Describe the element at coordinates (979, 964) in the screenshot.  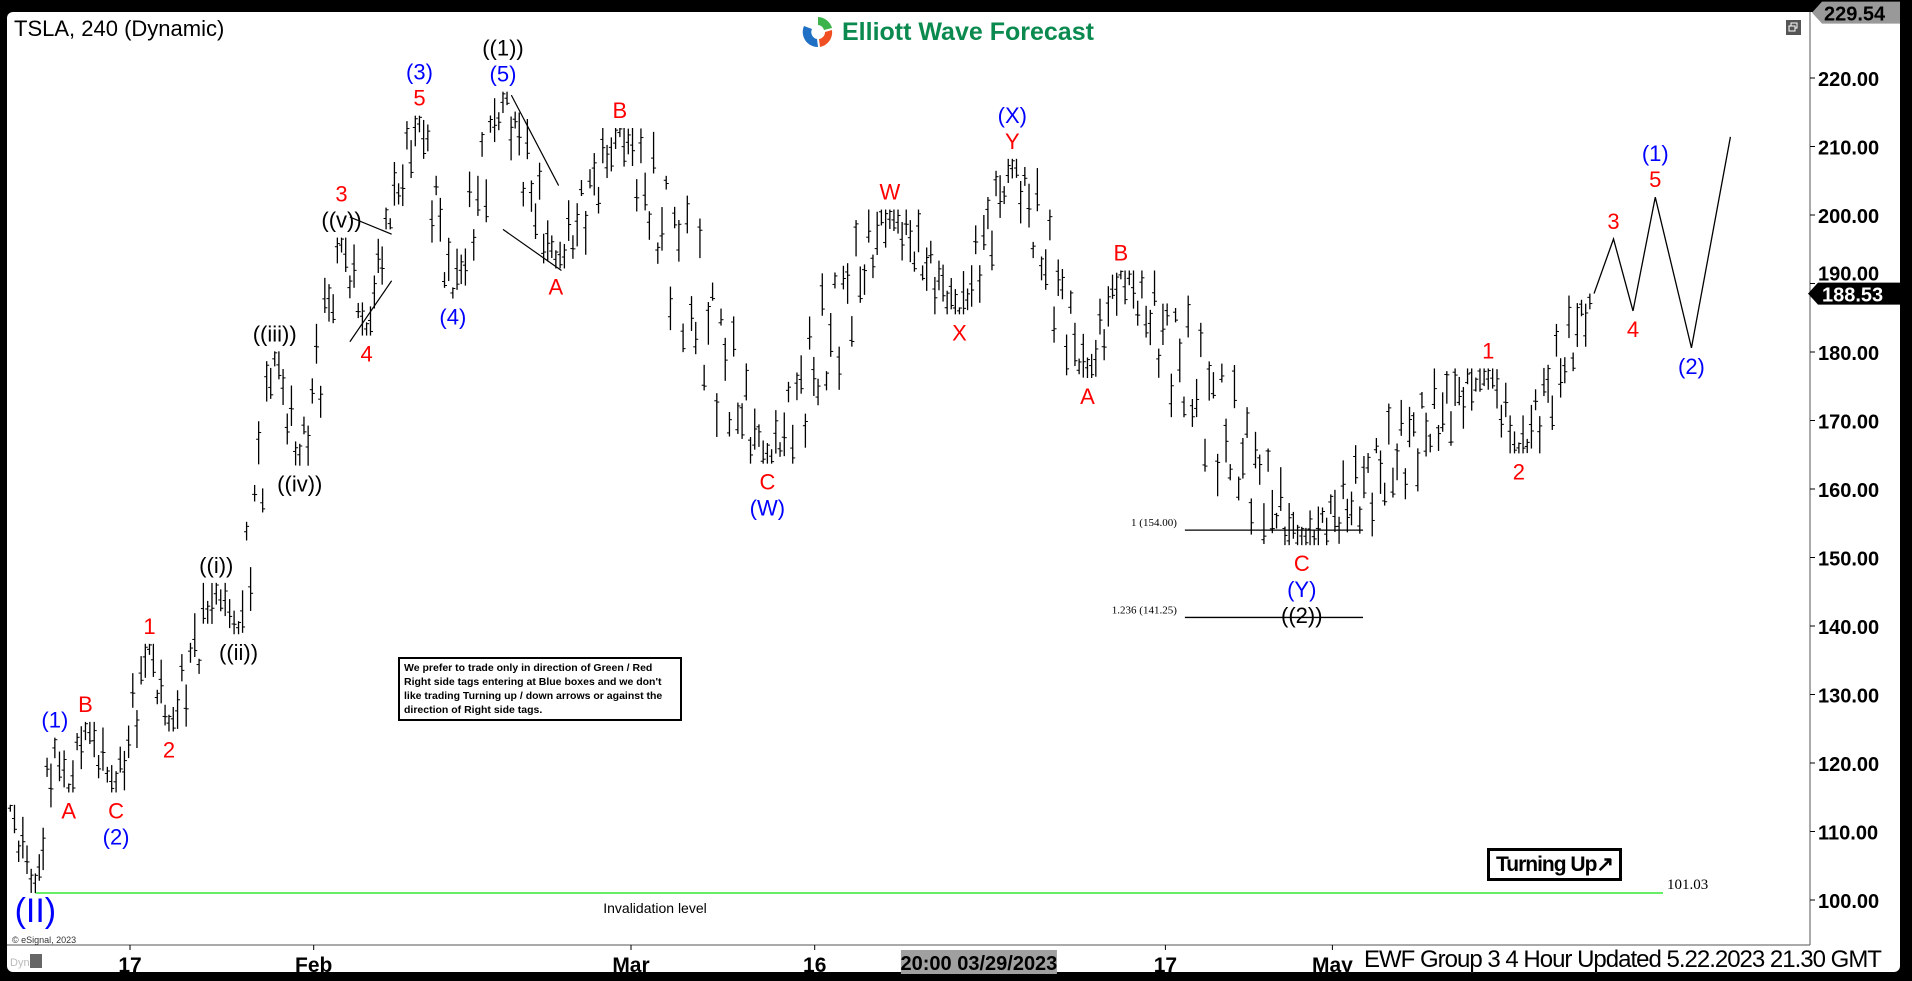
I see `cursor-date-label: 20:00 03/29/2023` at that location.